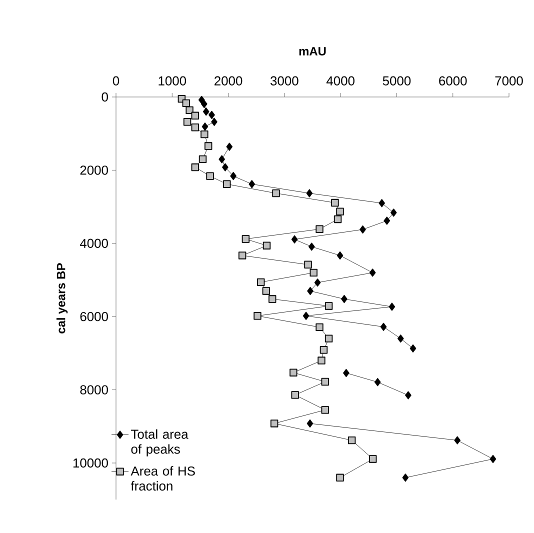  I want to click on x-tick-label: 4000, so click(340, 81).